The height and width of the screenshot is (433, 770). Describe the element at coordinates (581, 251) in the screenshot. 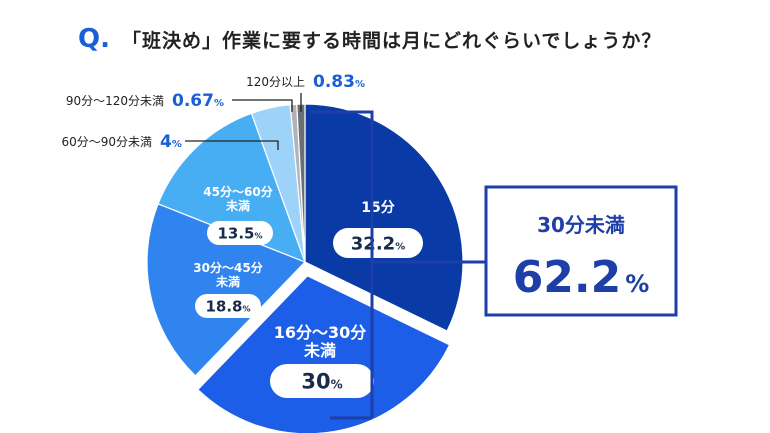

I see `summary-box` at that location.